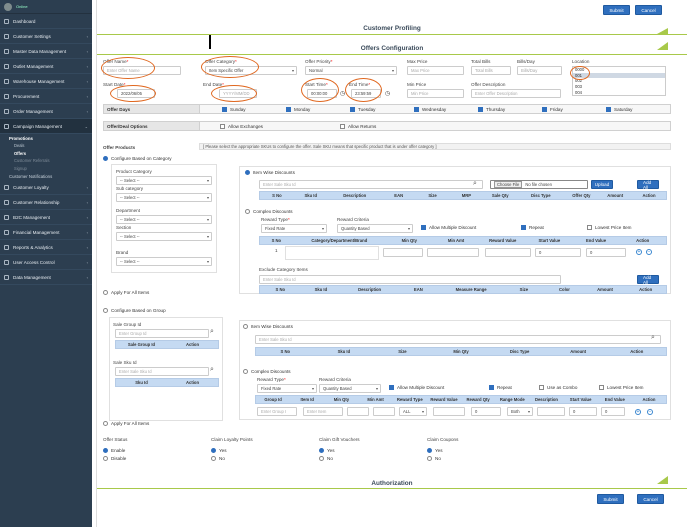 Image resolution: width=694 pixels, height=527 pixels. What do you see at coordinates (46, 247) in the screenshot?
I see `sidebar-item-reports: Reports & Analytics ‹` at bounding box center [46, 247].